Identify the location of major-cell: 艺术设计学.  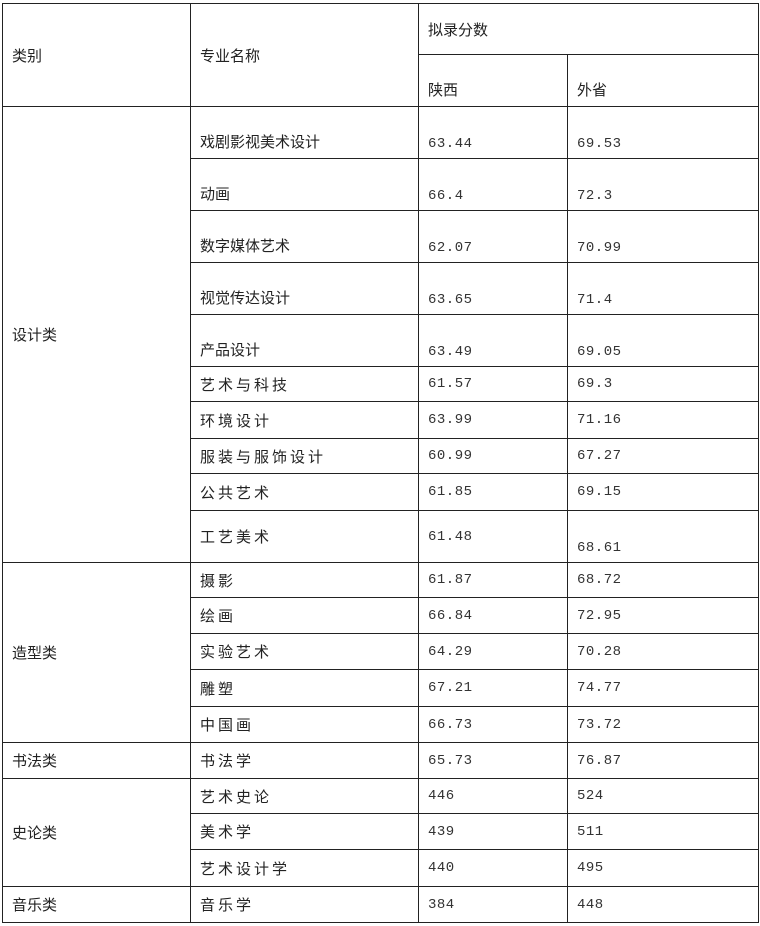
(304, 868).